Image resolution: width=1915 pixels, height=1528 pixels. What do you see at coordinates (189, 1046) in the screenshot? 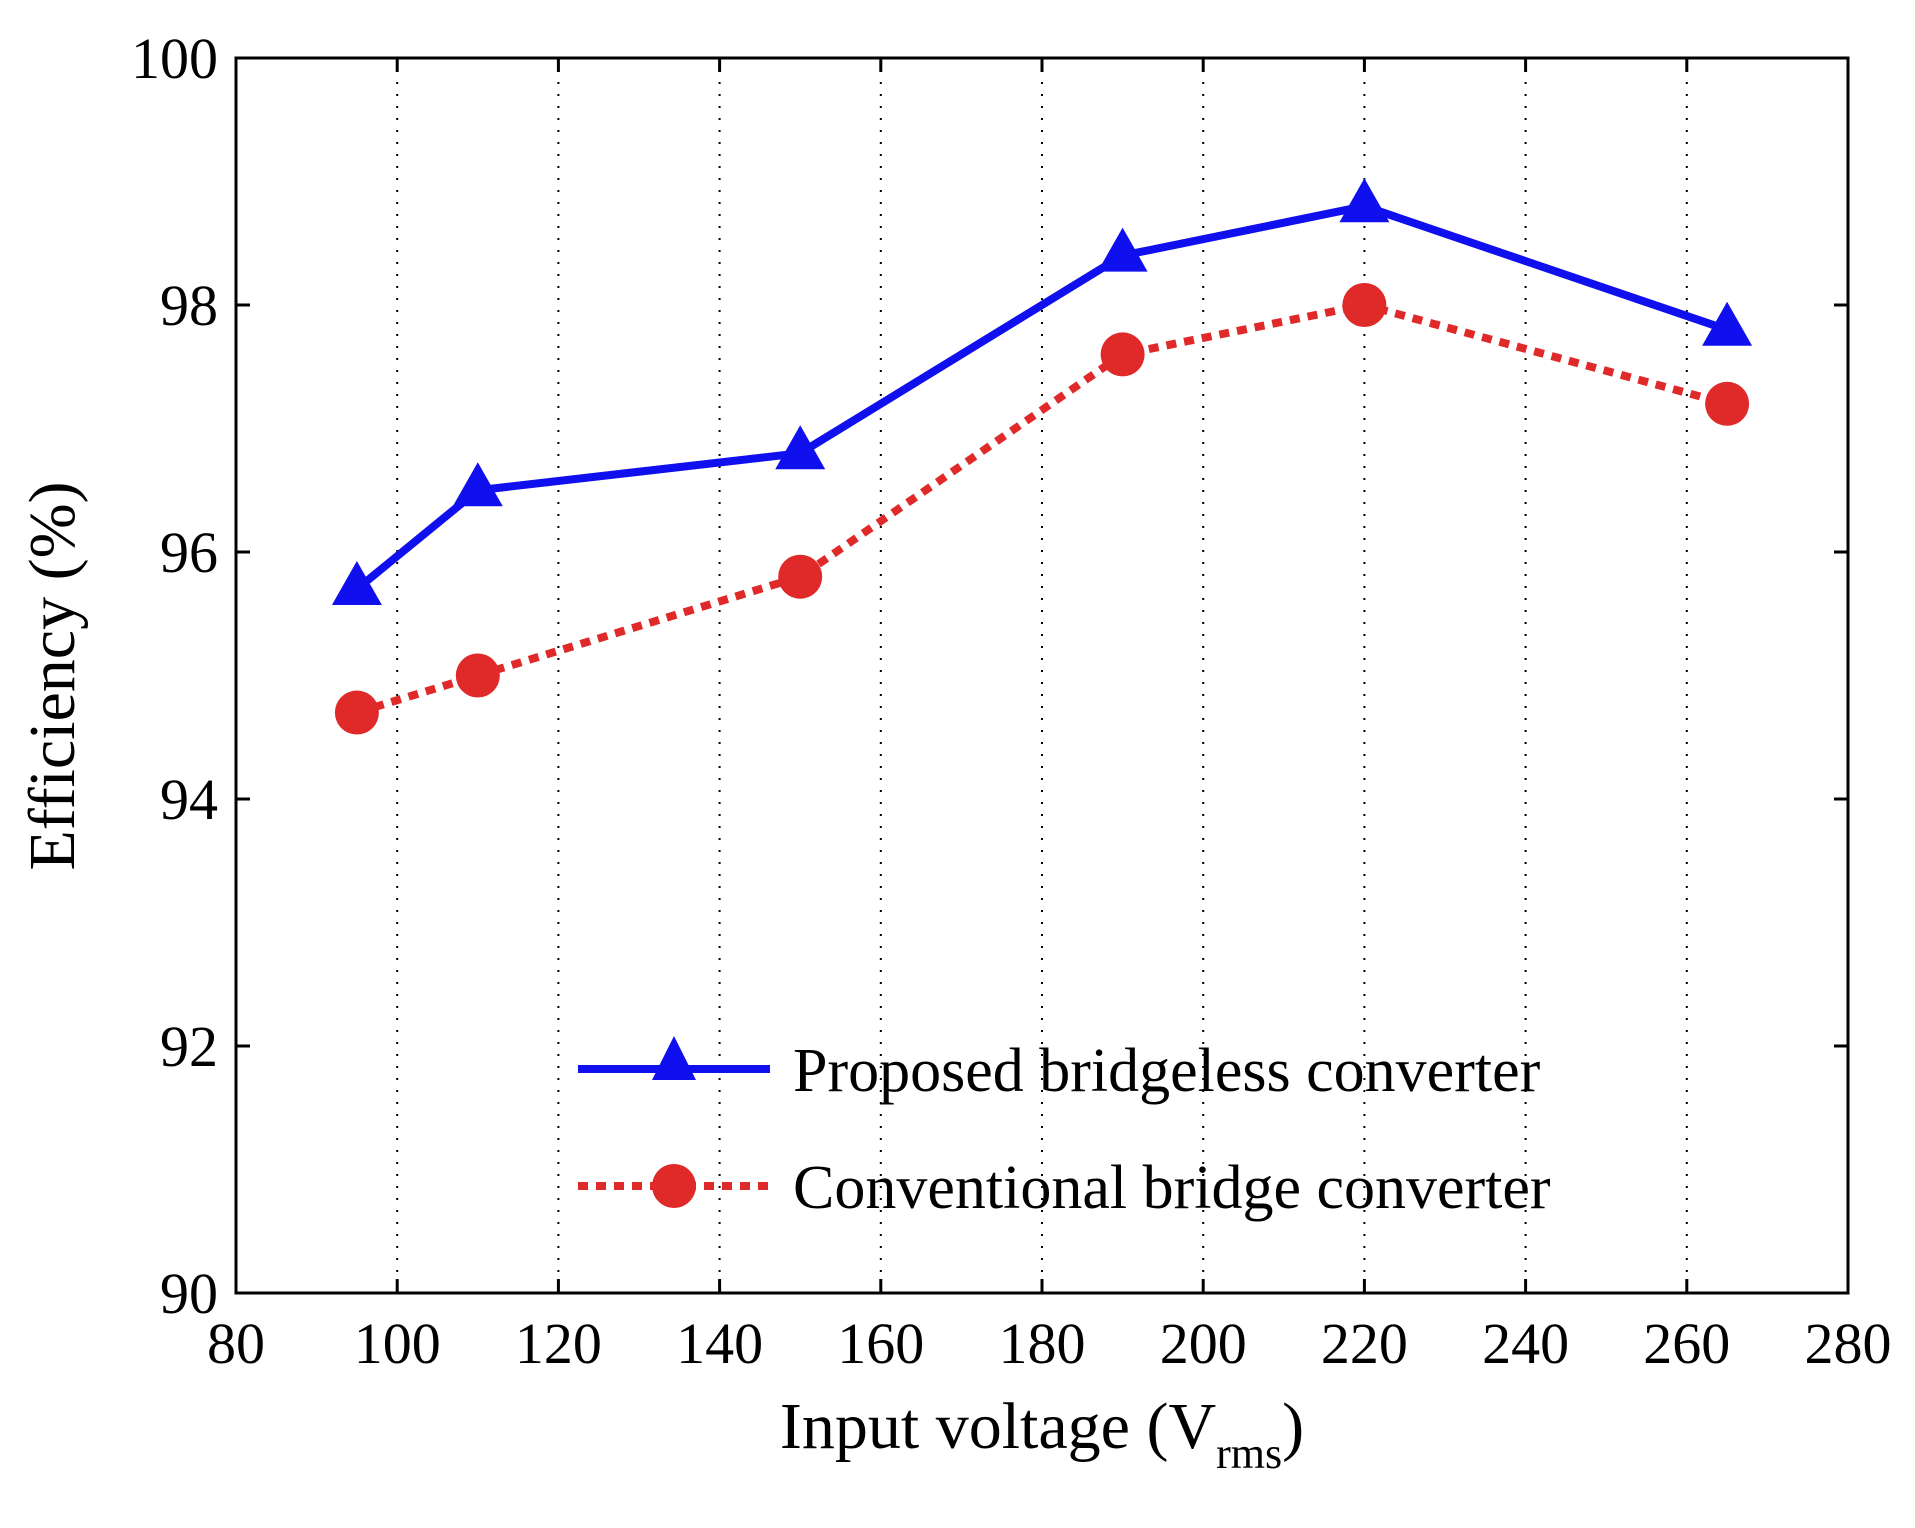
I see `y-tick-label-92: 92` at bounding box center [189, 1046].